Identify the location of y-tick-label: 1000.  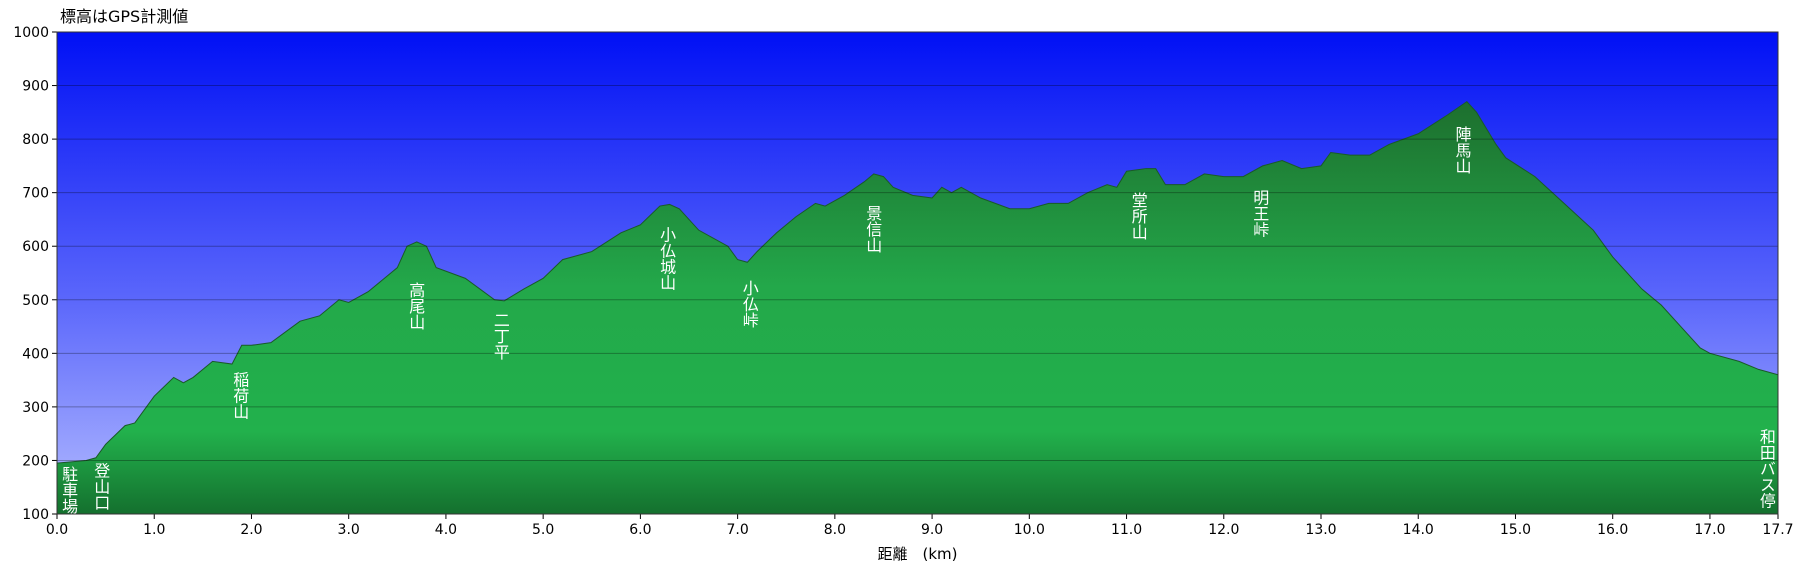
(31, 33).